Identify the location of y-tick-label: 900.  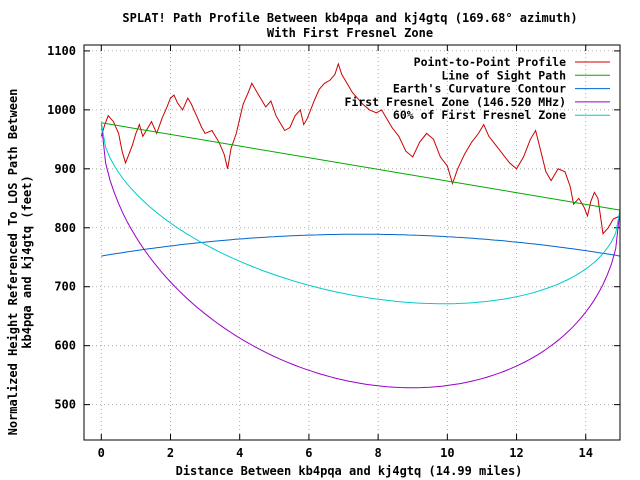
(65, 169).